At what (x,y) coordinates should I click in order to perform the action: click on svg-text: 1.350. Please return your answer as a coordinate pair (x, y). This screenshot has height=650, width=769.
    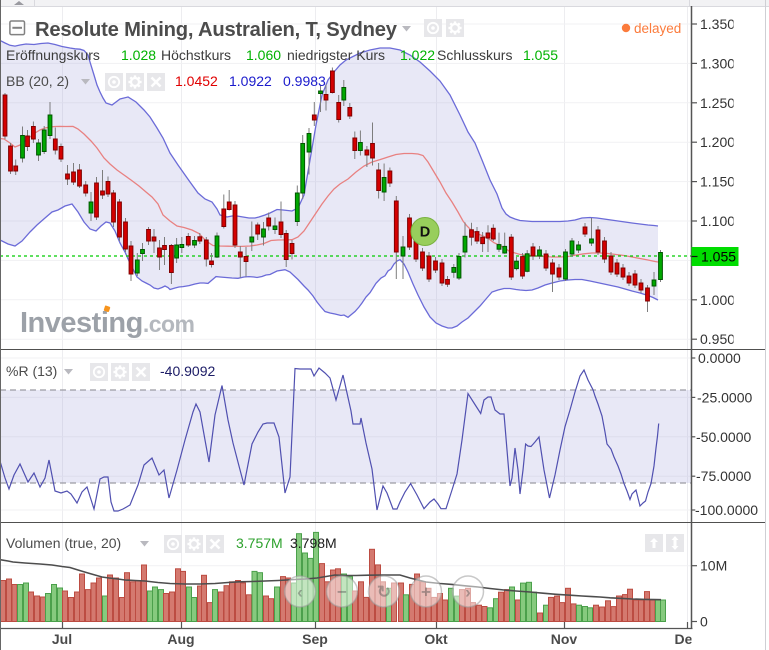
    Looking at the image, I should click on (717, 24).